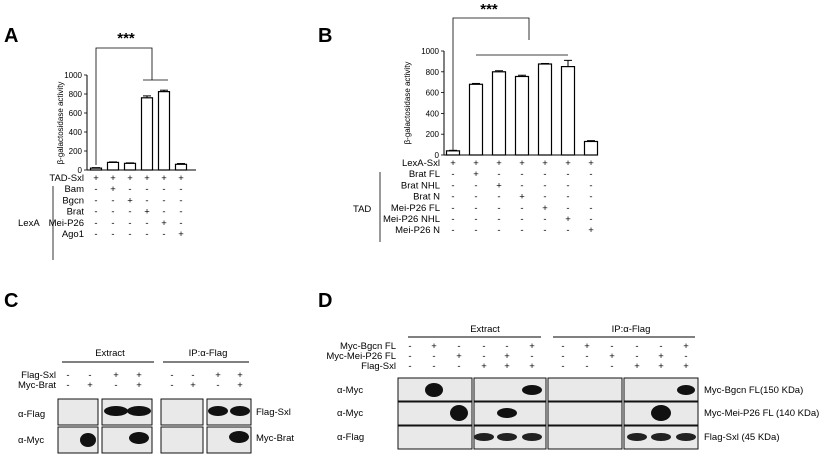  I want to click on band-label-d-2: Flag-Sxl (45 KDa), so click(742, 437).